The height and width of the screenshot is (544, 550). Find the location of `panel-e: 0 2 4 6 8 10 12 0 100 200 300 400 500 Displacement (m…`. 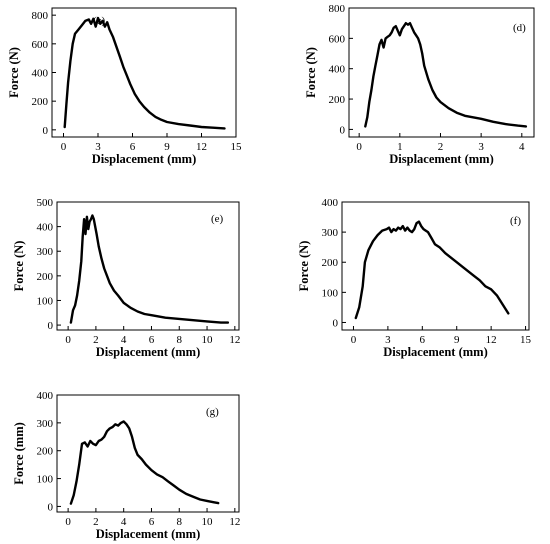

panel-e: 0 2 4 6 8 10 12 0 100 200 300 400 500 Displacement (m… is located at coordinates (126, 278).